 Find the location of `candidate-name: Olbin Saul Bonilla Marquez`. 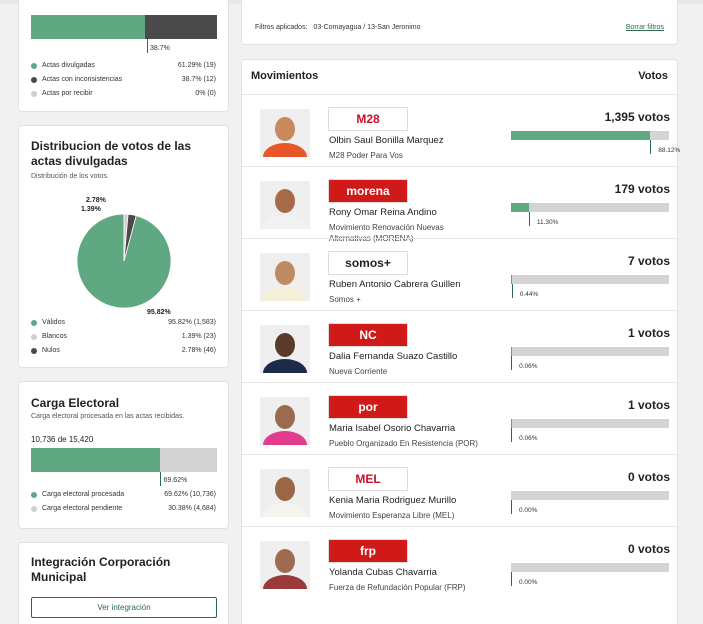

candidate-name: Olbin Saul Bonilla Marquez is located at coordinates (386, 140).